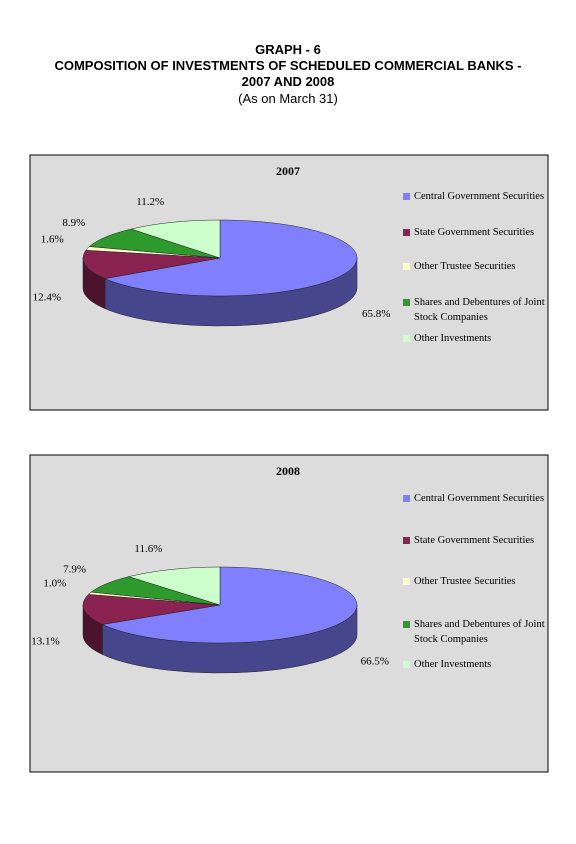 The image size is (576, 844). What do you see at coordinates (73, 223) in the screenshot?
I see `data-label: 8.9%` at bounding box center [73, 223].